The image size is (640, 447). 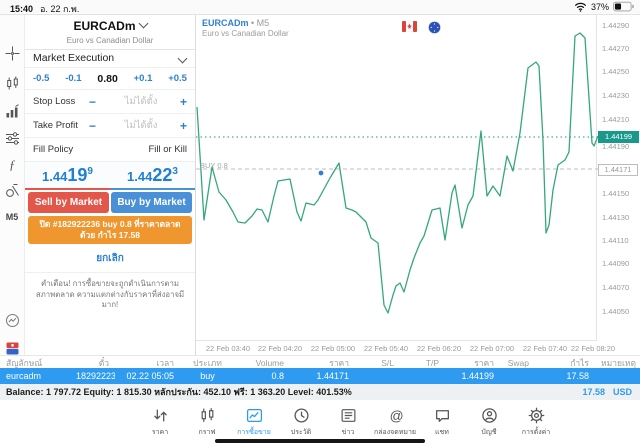 I want to click on candlestick-icon, so click(x=12, y=84).